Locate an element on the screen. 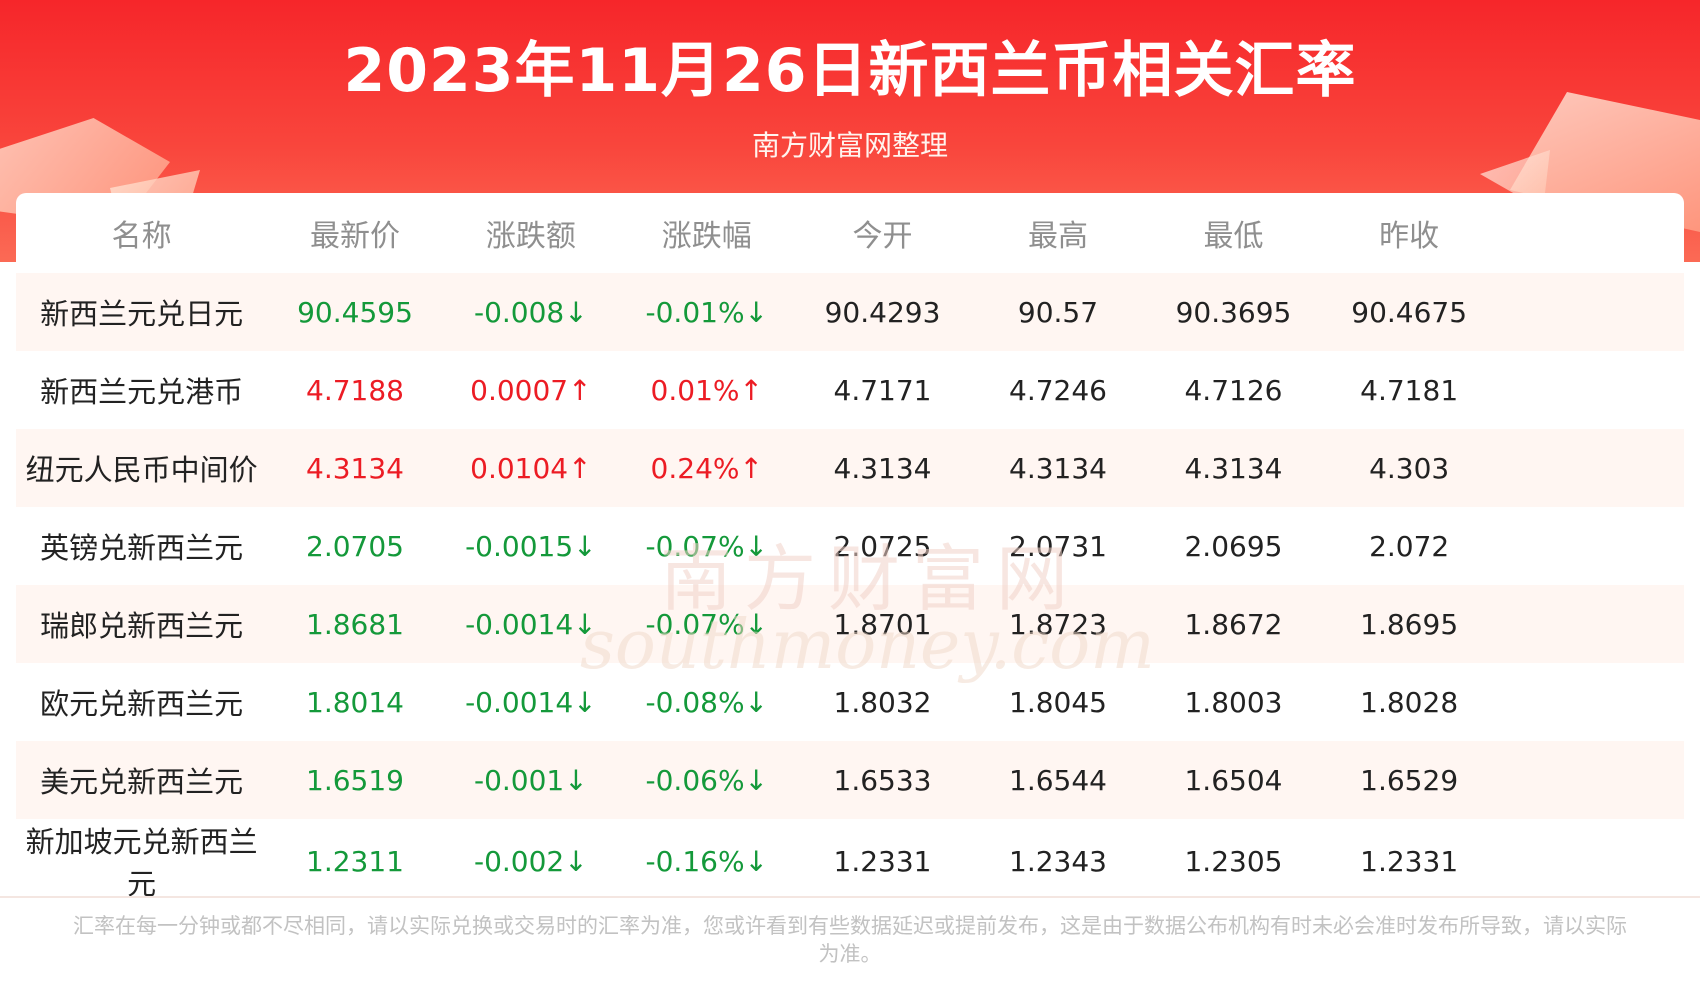 Image resolution: width=1700 pixels, height=1000 pixels. cell-change-pct: 0.24%↑ is located at coordinates (706, 468).